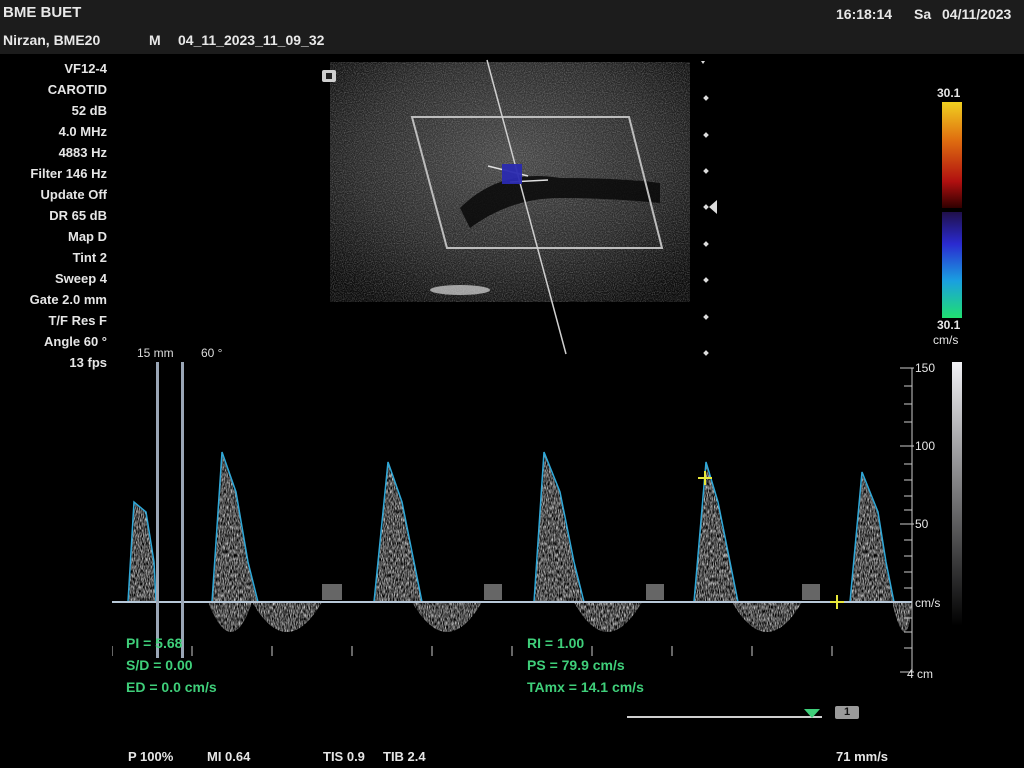 The image size is (1024, 768). I want to click on doppler-cursor-line, so click(526, 207).